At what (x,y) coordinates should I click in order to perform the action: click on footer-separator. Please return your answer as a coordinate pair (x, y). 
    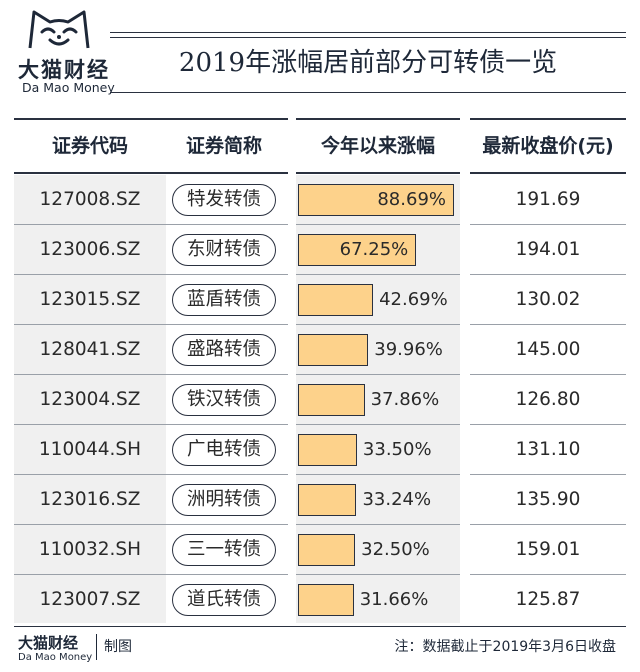
    Looking at the image, I should click on (96, 647).